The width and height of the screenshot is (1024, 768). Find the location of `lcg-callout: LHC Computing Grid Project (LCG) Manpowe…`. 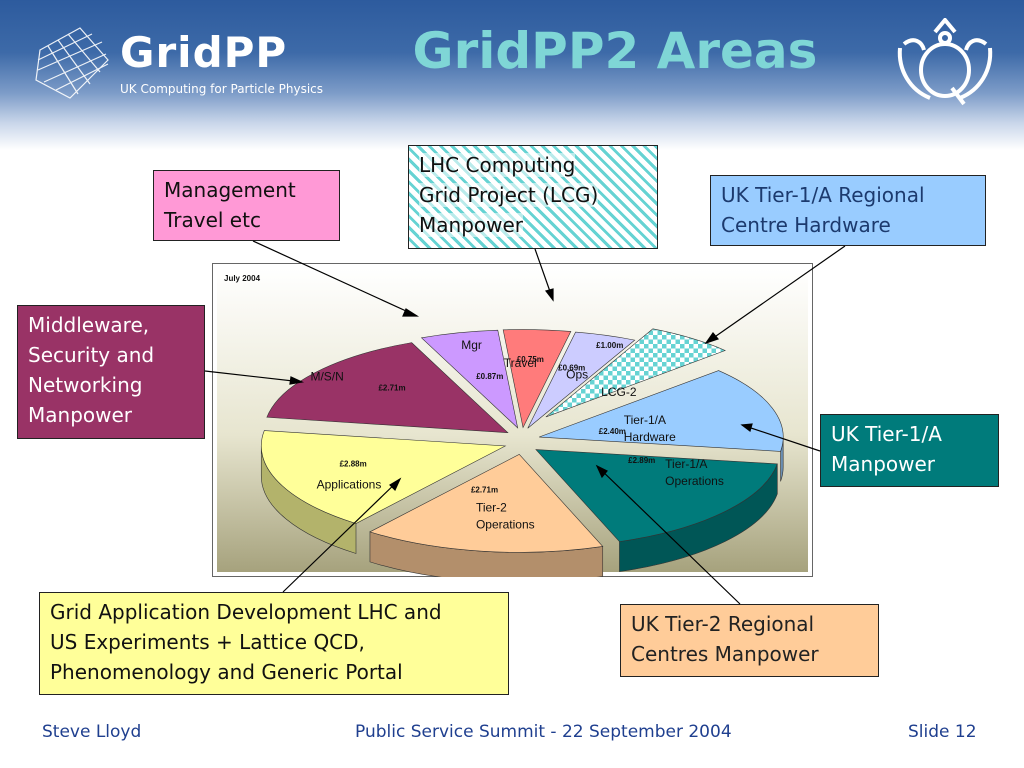

lcg-callout: LHC Computing Grid Project (LCG) Manpowe… is located at coordinates (533, 197).